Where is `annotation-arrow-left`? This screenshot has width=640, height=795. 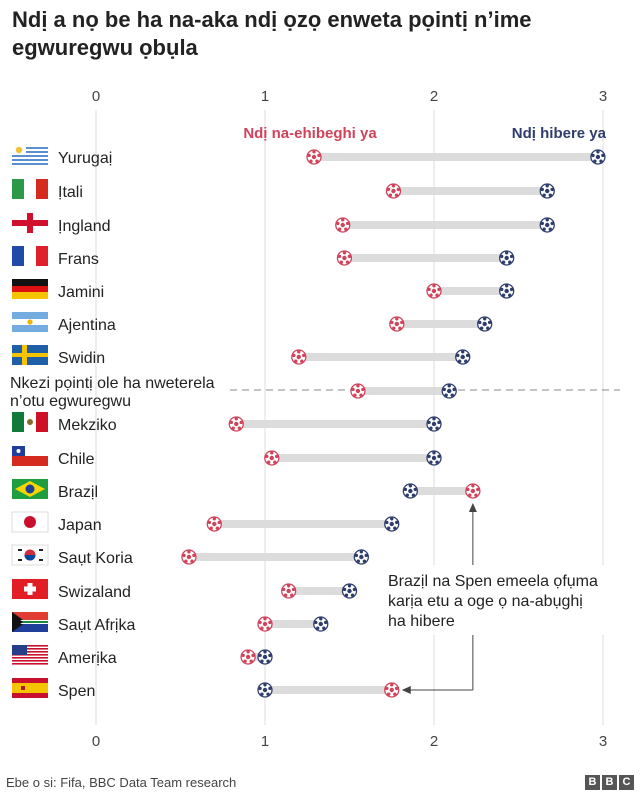 annotation-arrow-left is located at coordinates (406, 690).